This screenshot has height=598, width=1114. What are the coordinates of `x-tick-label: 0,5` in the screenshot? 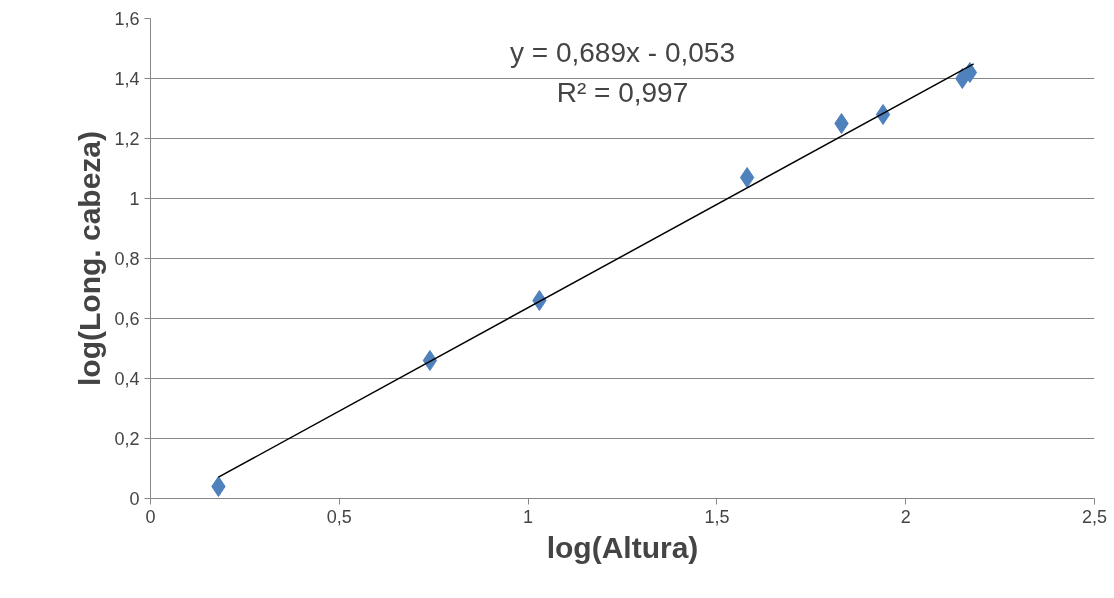 It's located at (339, 516).